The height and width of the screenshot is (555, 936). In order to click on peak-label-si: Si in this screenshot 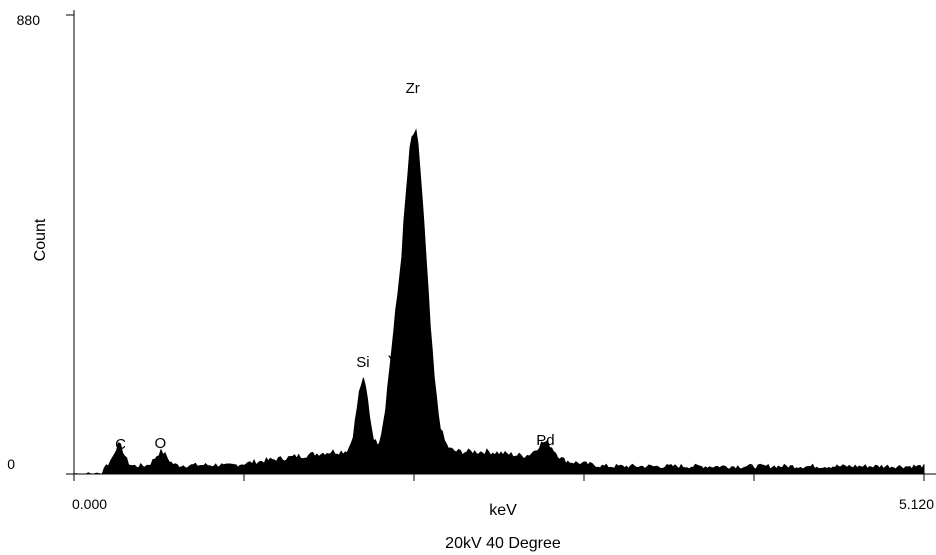, I will do `click(362, 362)`.